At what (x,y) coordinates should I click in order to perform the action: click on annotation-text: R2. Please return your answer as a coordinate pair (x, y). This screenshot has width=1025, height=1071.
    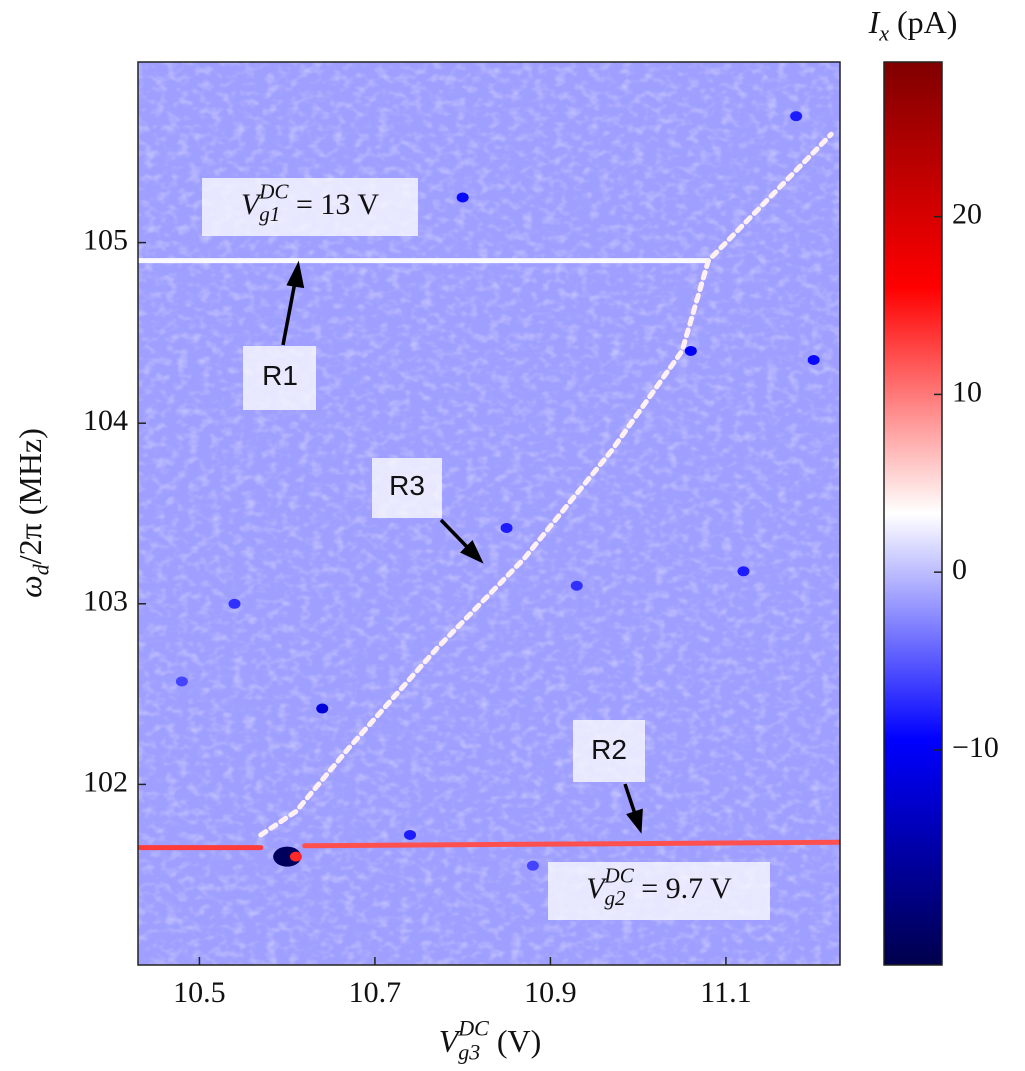
    Looking at the image, I should click on (609, 749).